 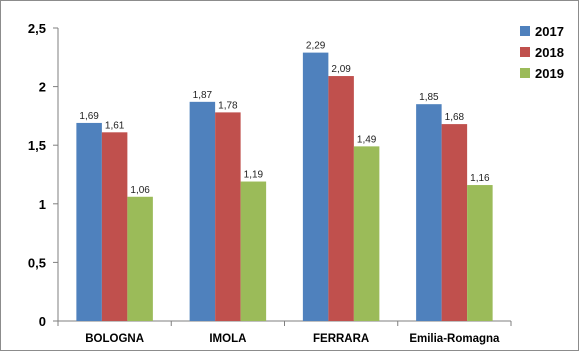 I want to click on data-label: 1,85, so click(x=429, y=97).